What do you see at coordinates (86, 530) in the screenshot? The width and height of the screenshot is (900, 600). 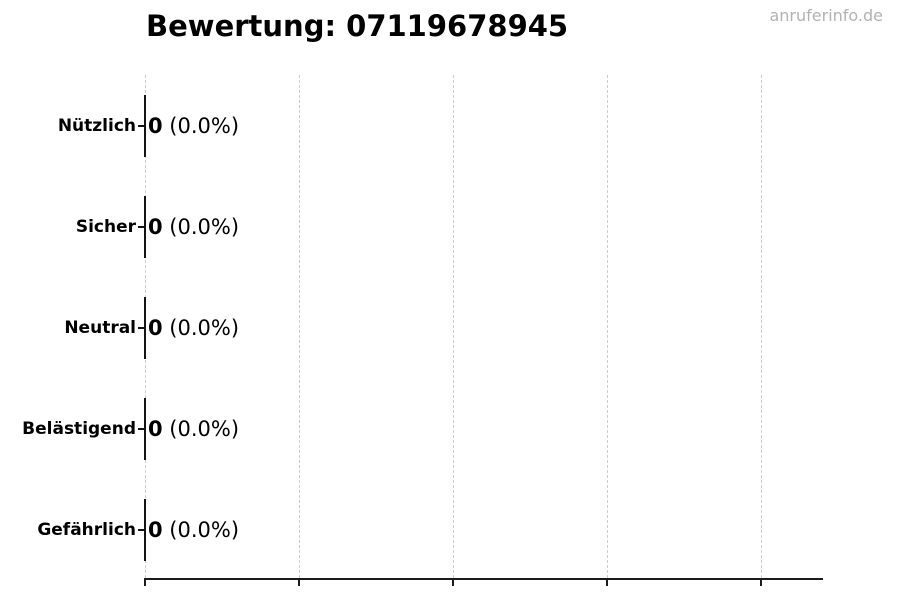 I see `category-label: Gefährlich` at bounding box center [86, 530].